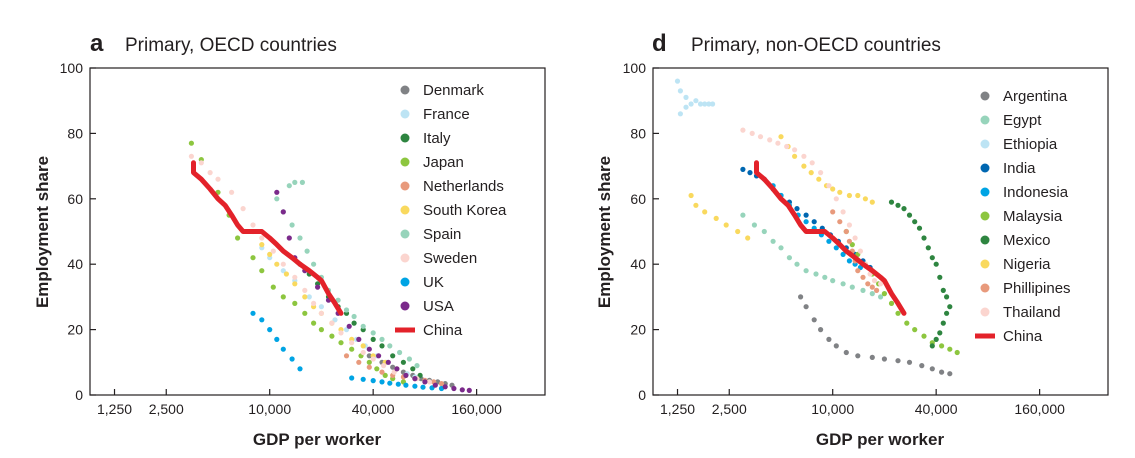 This screenshot has height=458, width=1135. I want to click on legend-label-argentina: Argentina, so click(1035, 96).